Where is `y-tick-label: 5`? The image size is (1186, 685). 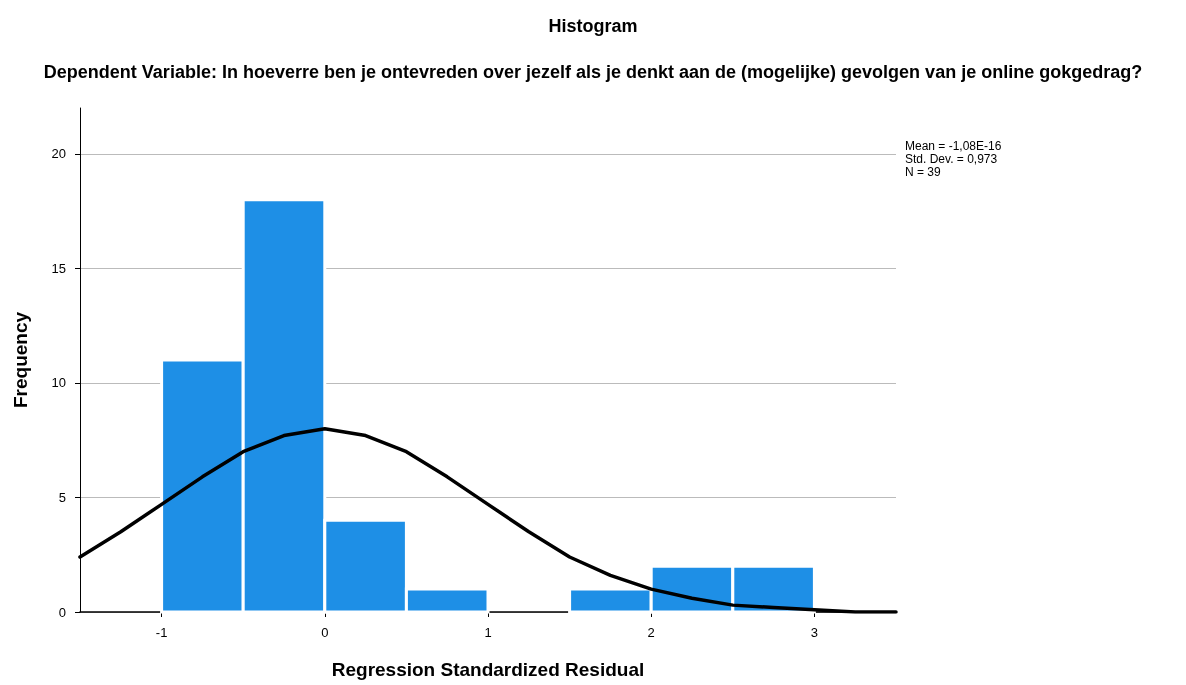
y-tick-label: 5 is located at coordinates (62, 497).